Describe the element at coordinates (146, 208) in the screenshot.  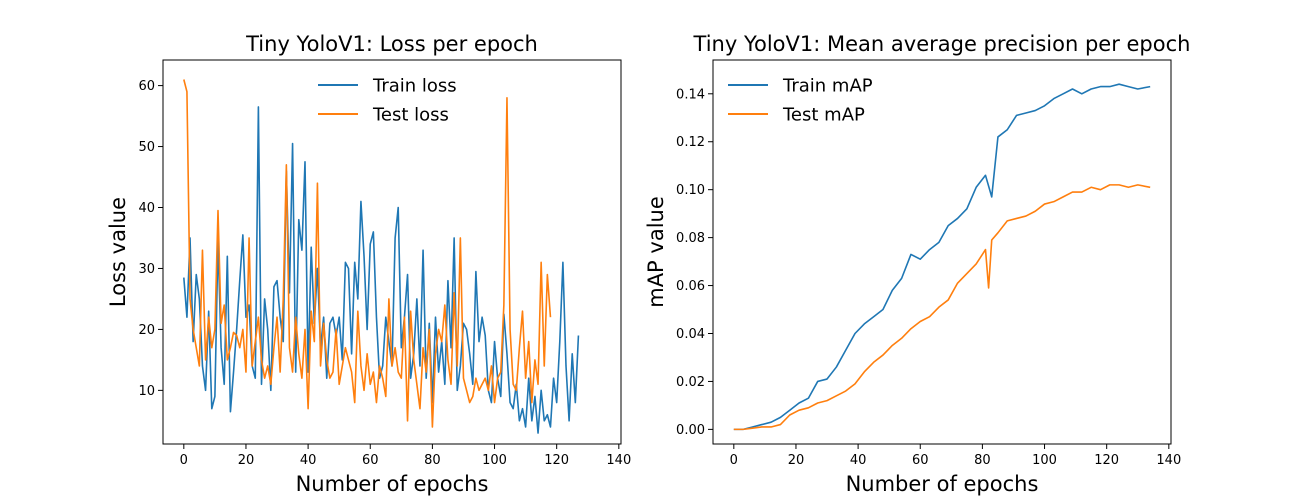
I see `y-tick-label: 40` at that location.